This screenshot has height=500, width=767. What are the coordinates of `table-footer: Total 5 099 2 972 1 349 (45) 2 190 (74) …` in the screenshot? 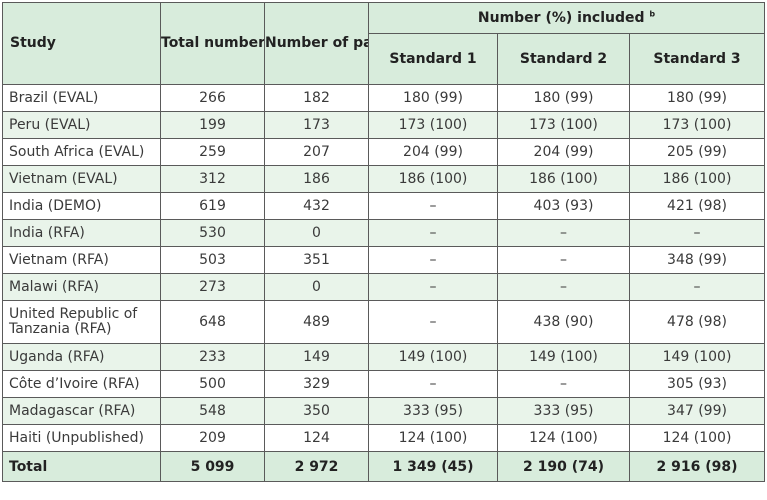 It's located at (384, 466).